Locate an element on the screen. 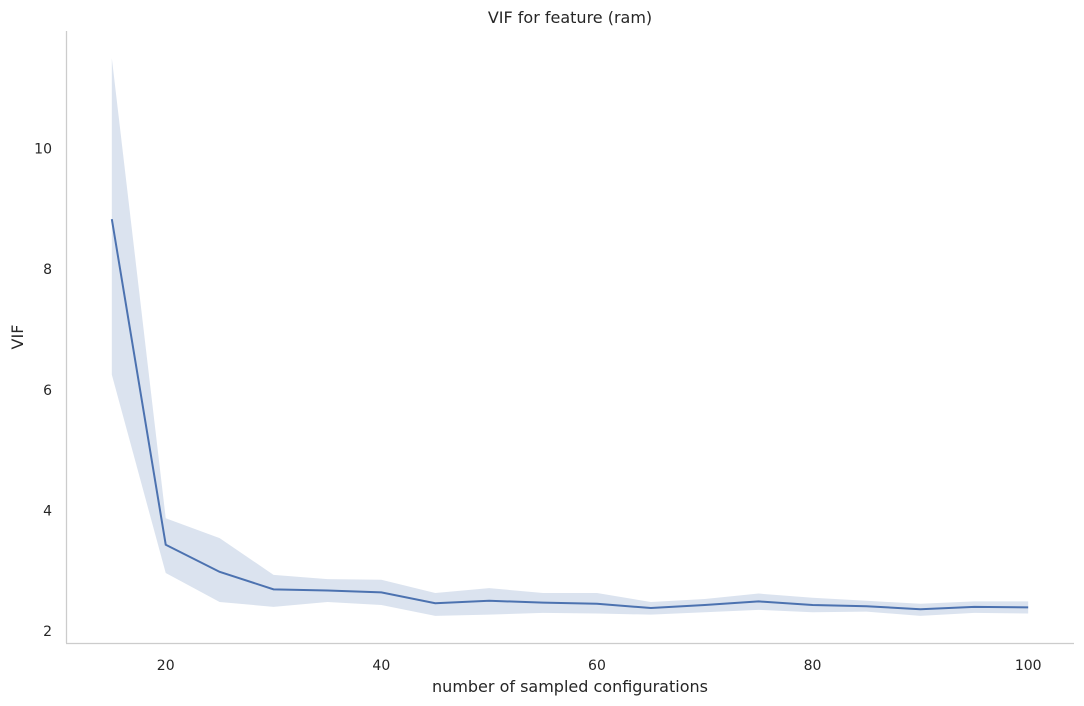 This screenshot has height=706, width=1084. y-tick-label: 4 is located at coordinates (47, 511).